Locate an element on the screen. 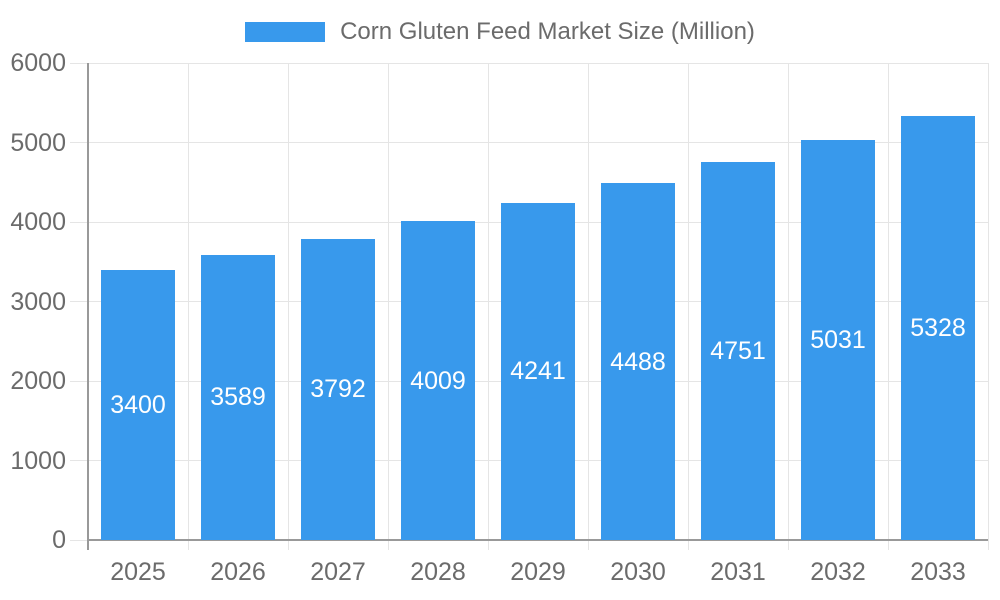 The width and height of the screenshot is (1000, 600). bar-value-label: 4241 is located at coordinates (538, 371).